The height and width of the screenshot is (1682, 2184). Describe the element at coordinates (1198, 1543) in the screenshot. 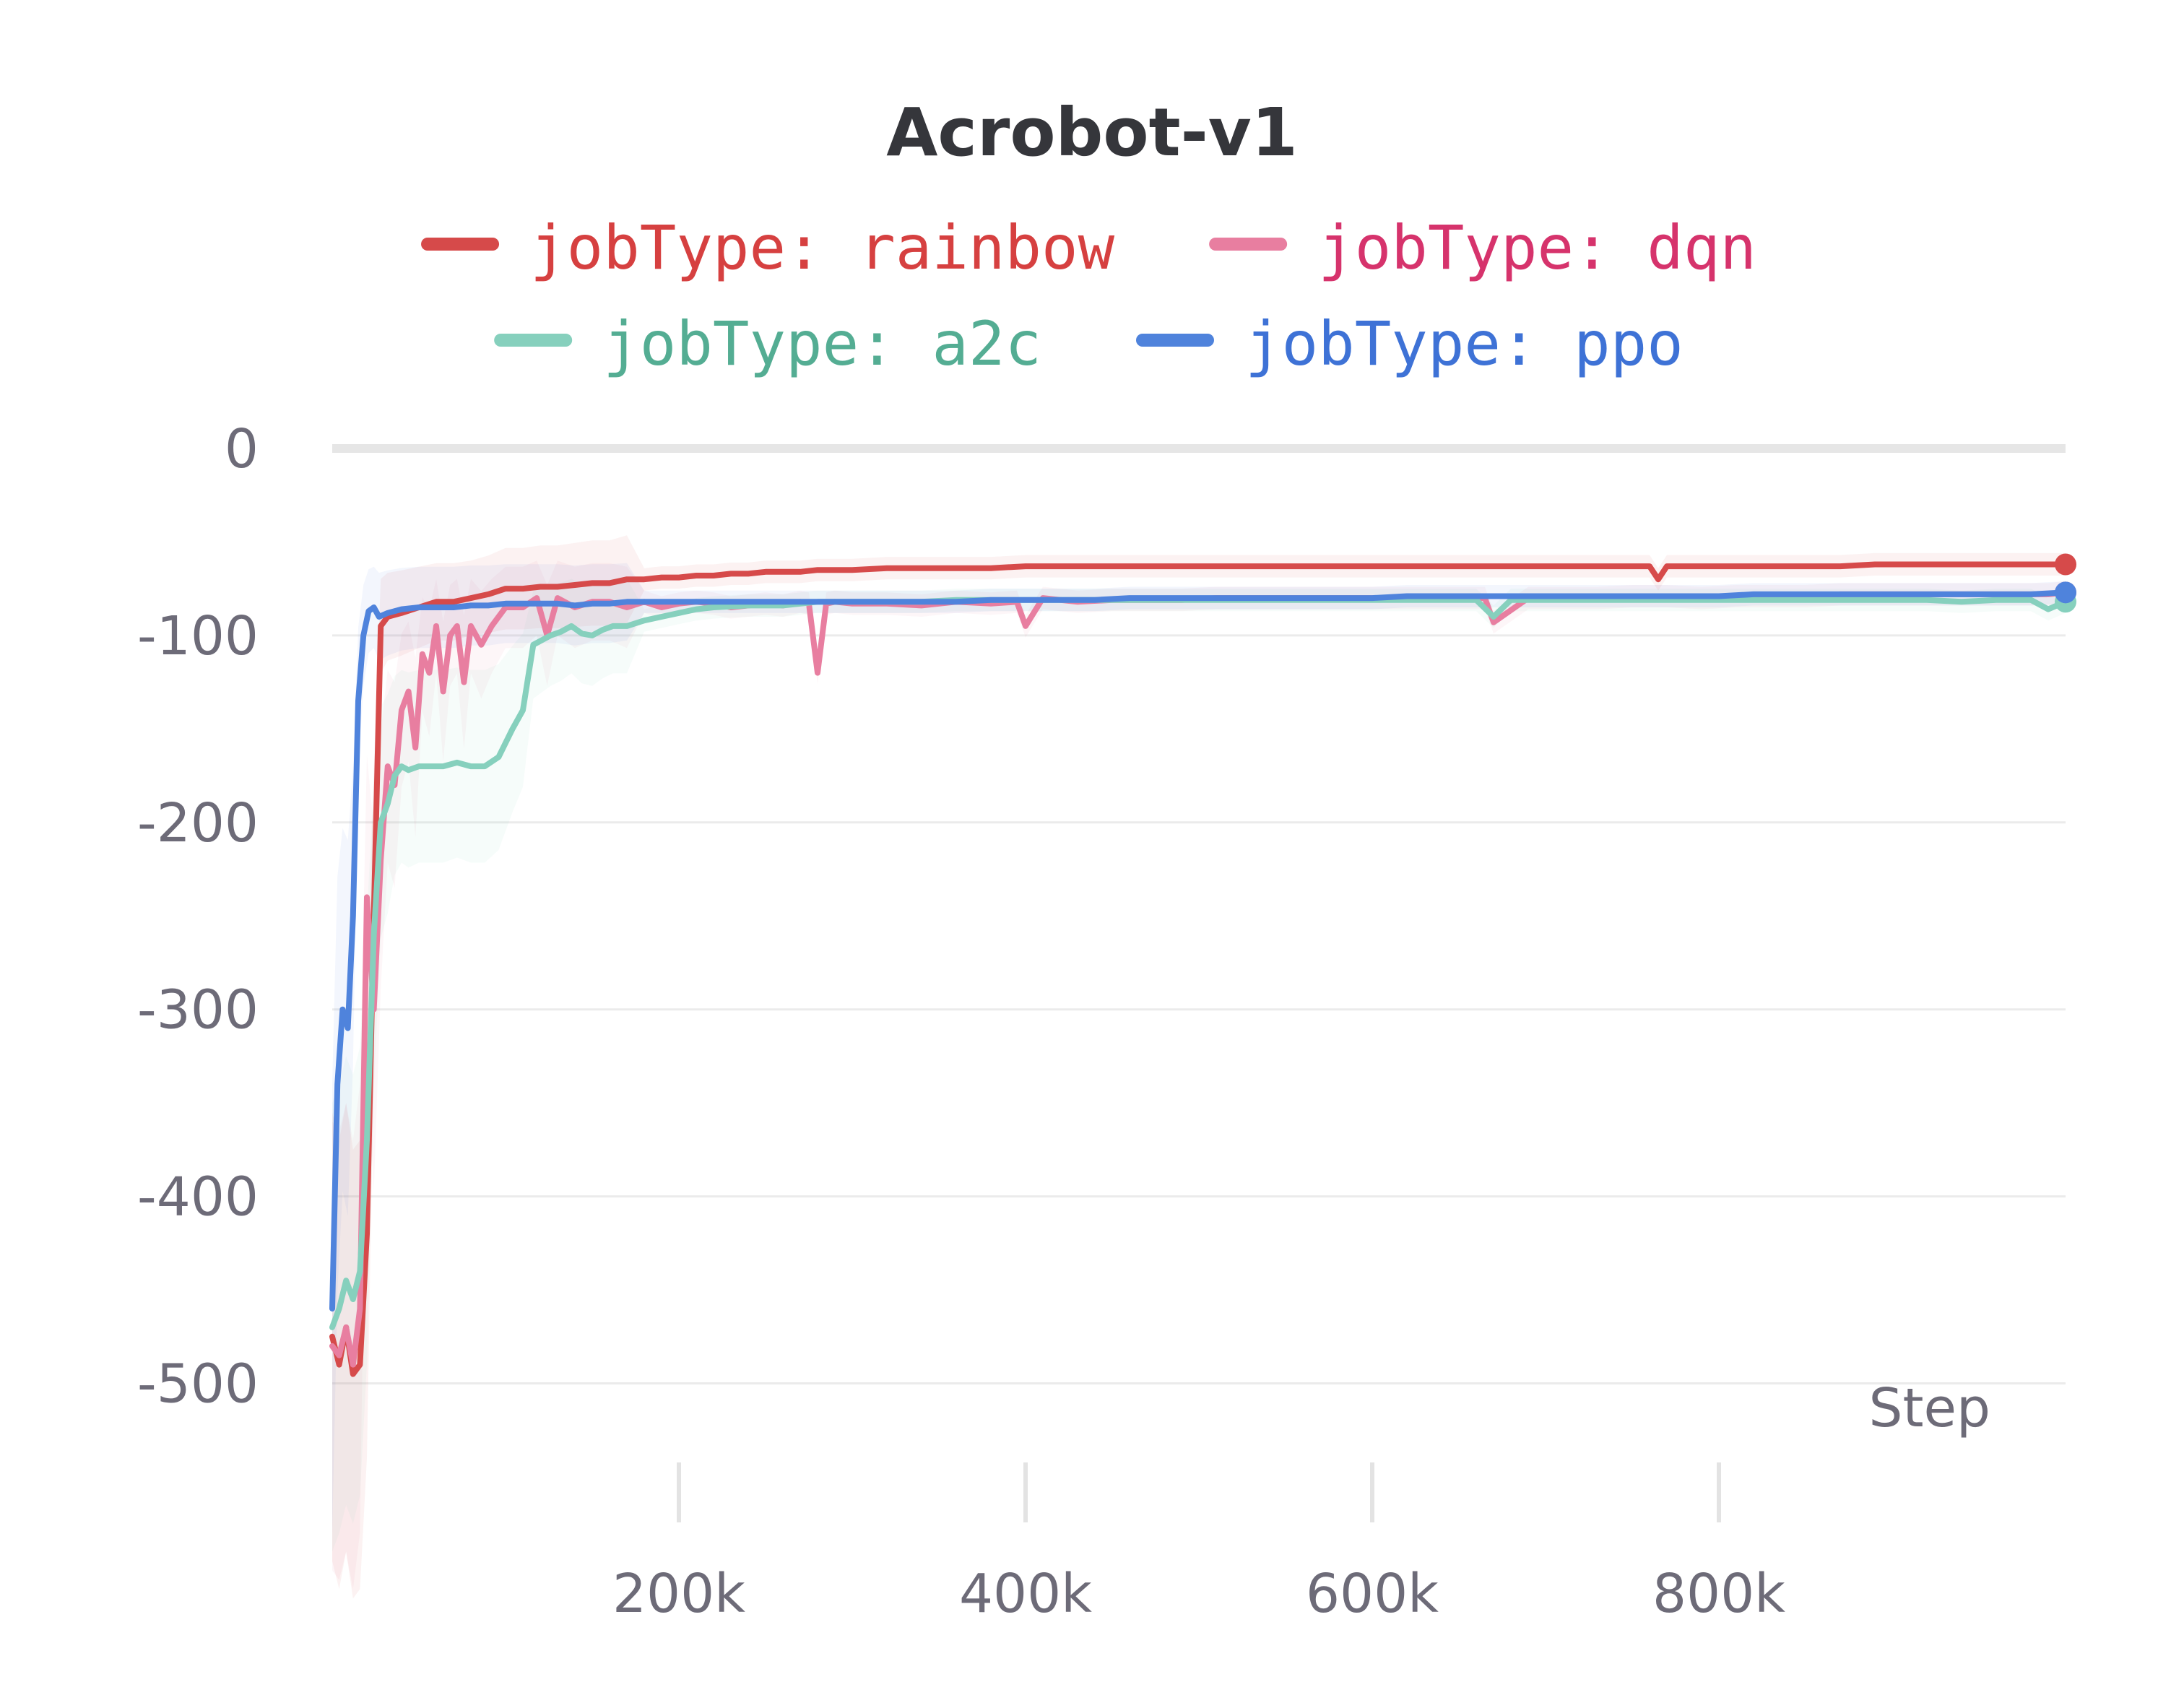

I see `x-axis: 200k 400k 600k 800k` at that location.